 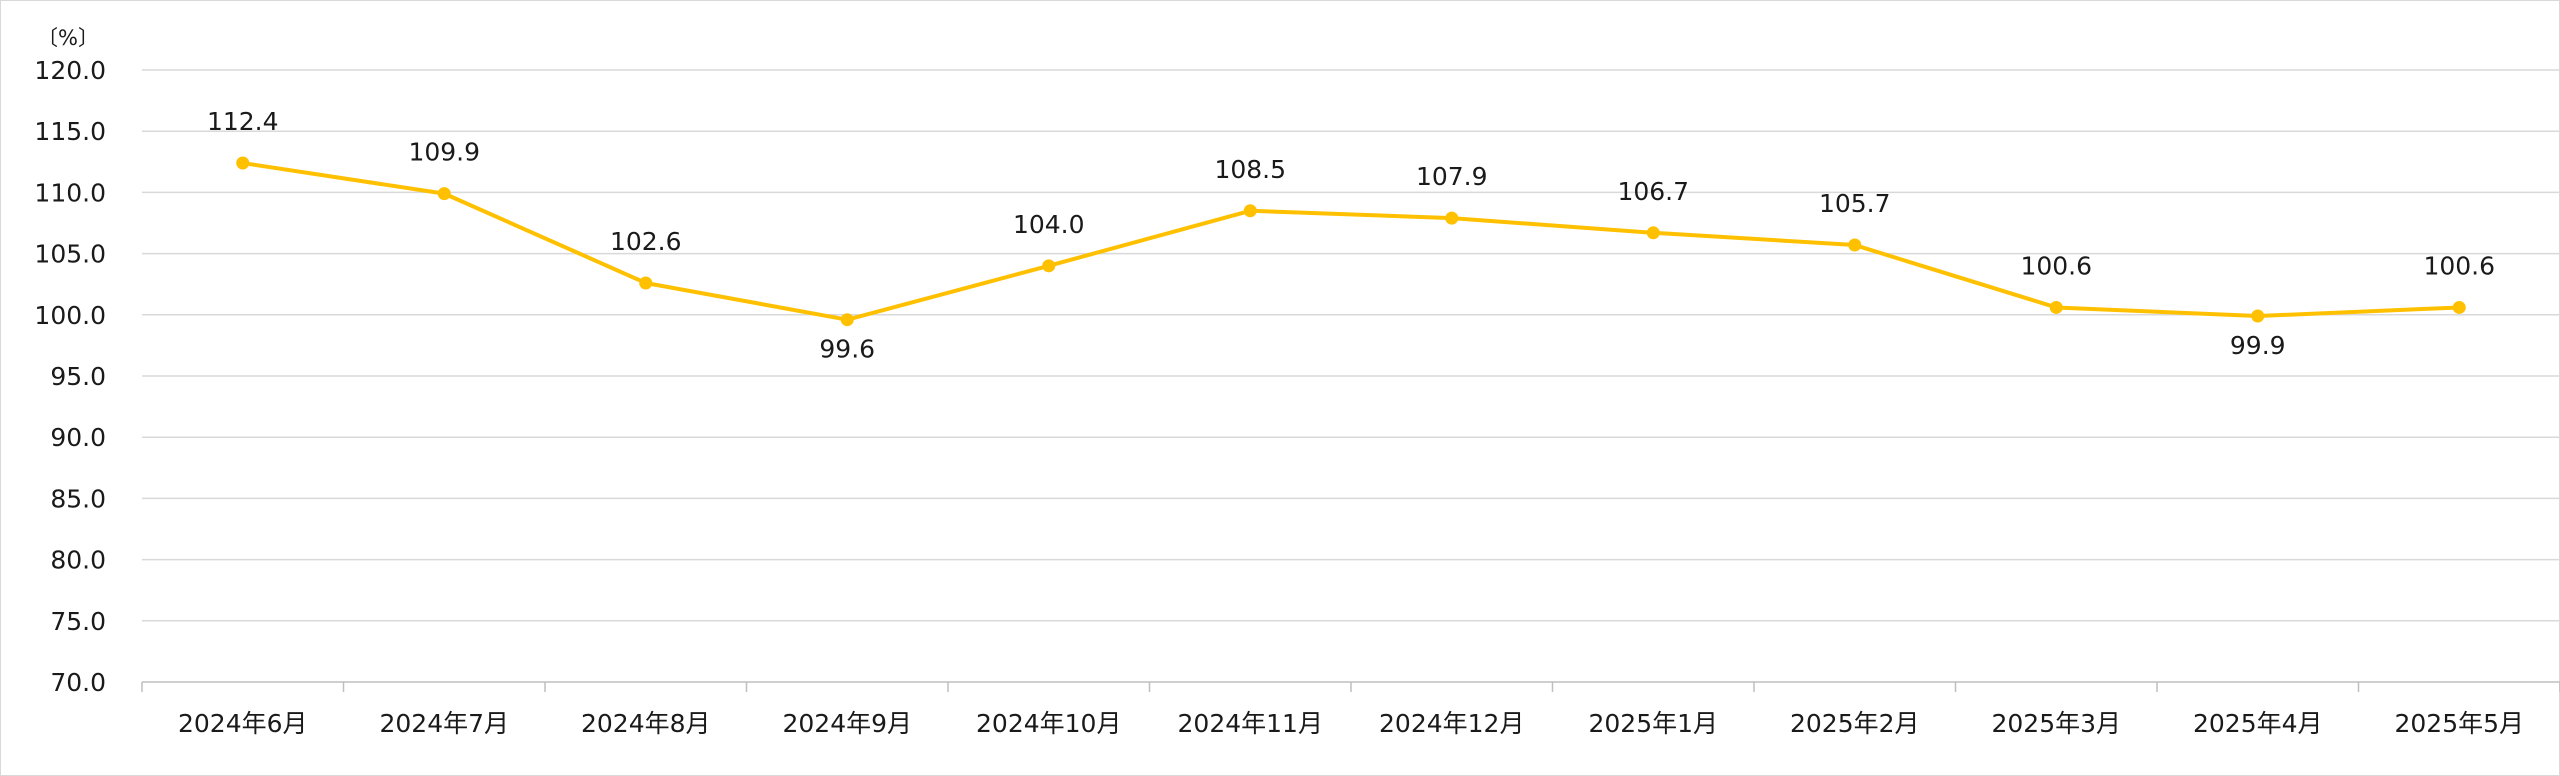 What do you see at coordinates (78, 621) in the screenshot?
I see `y-tick-label: 75.0` at bounding box center [78, 621].